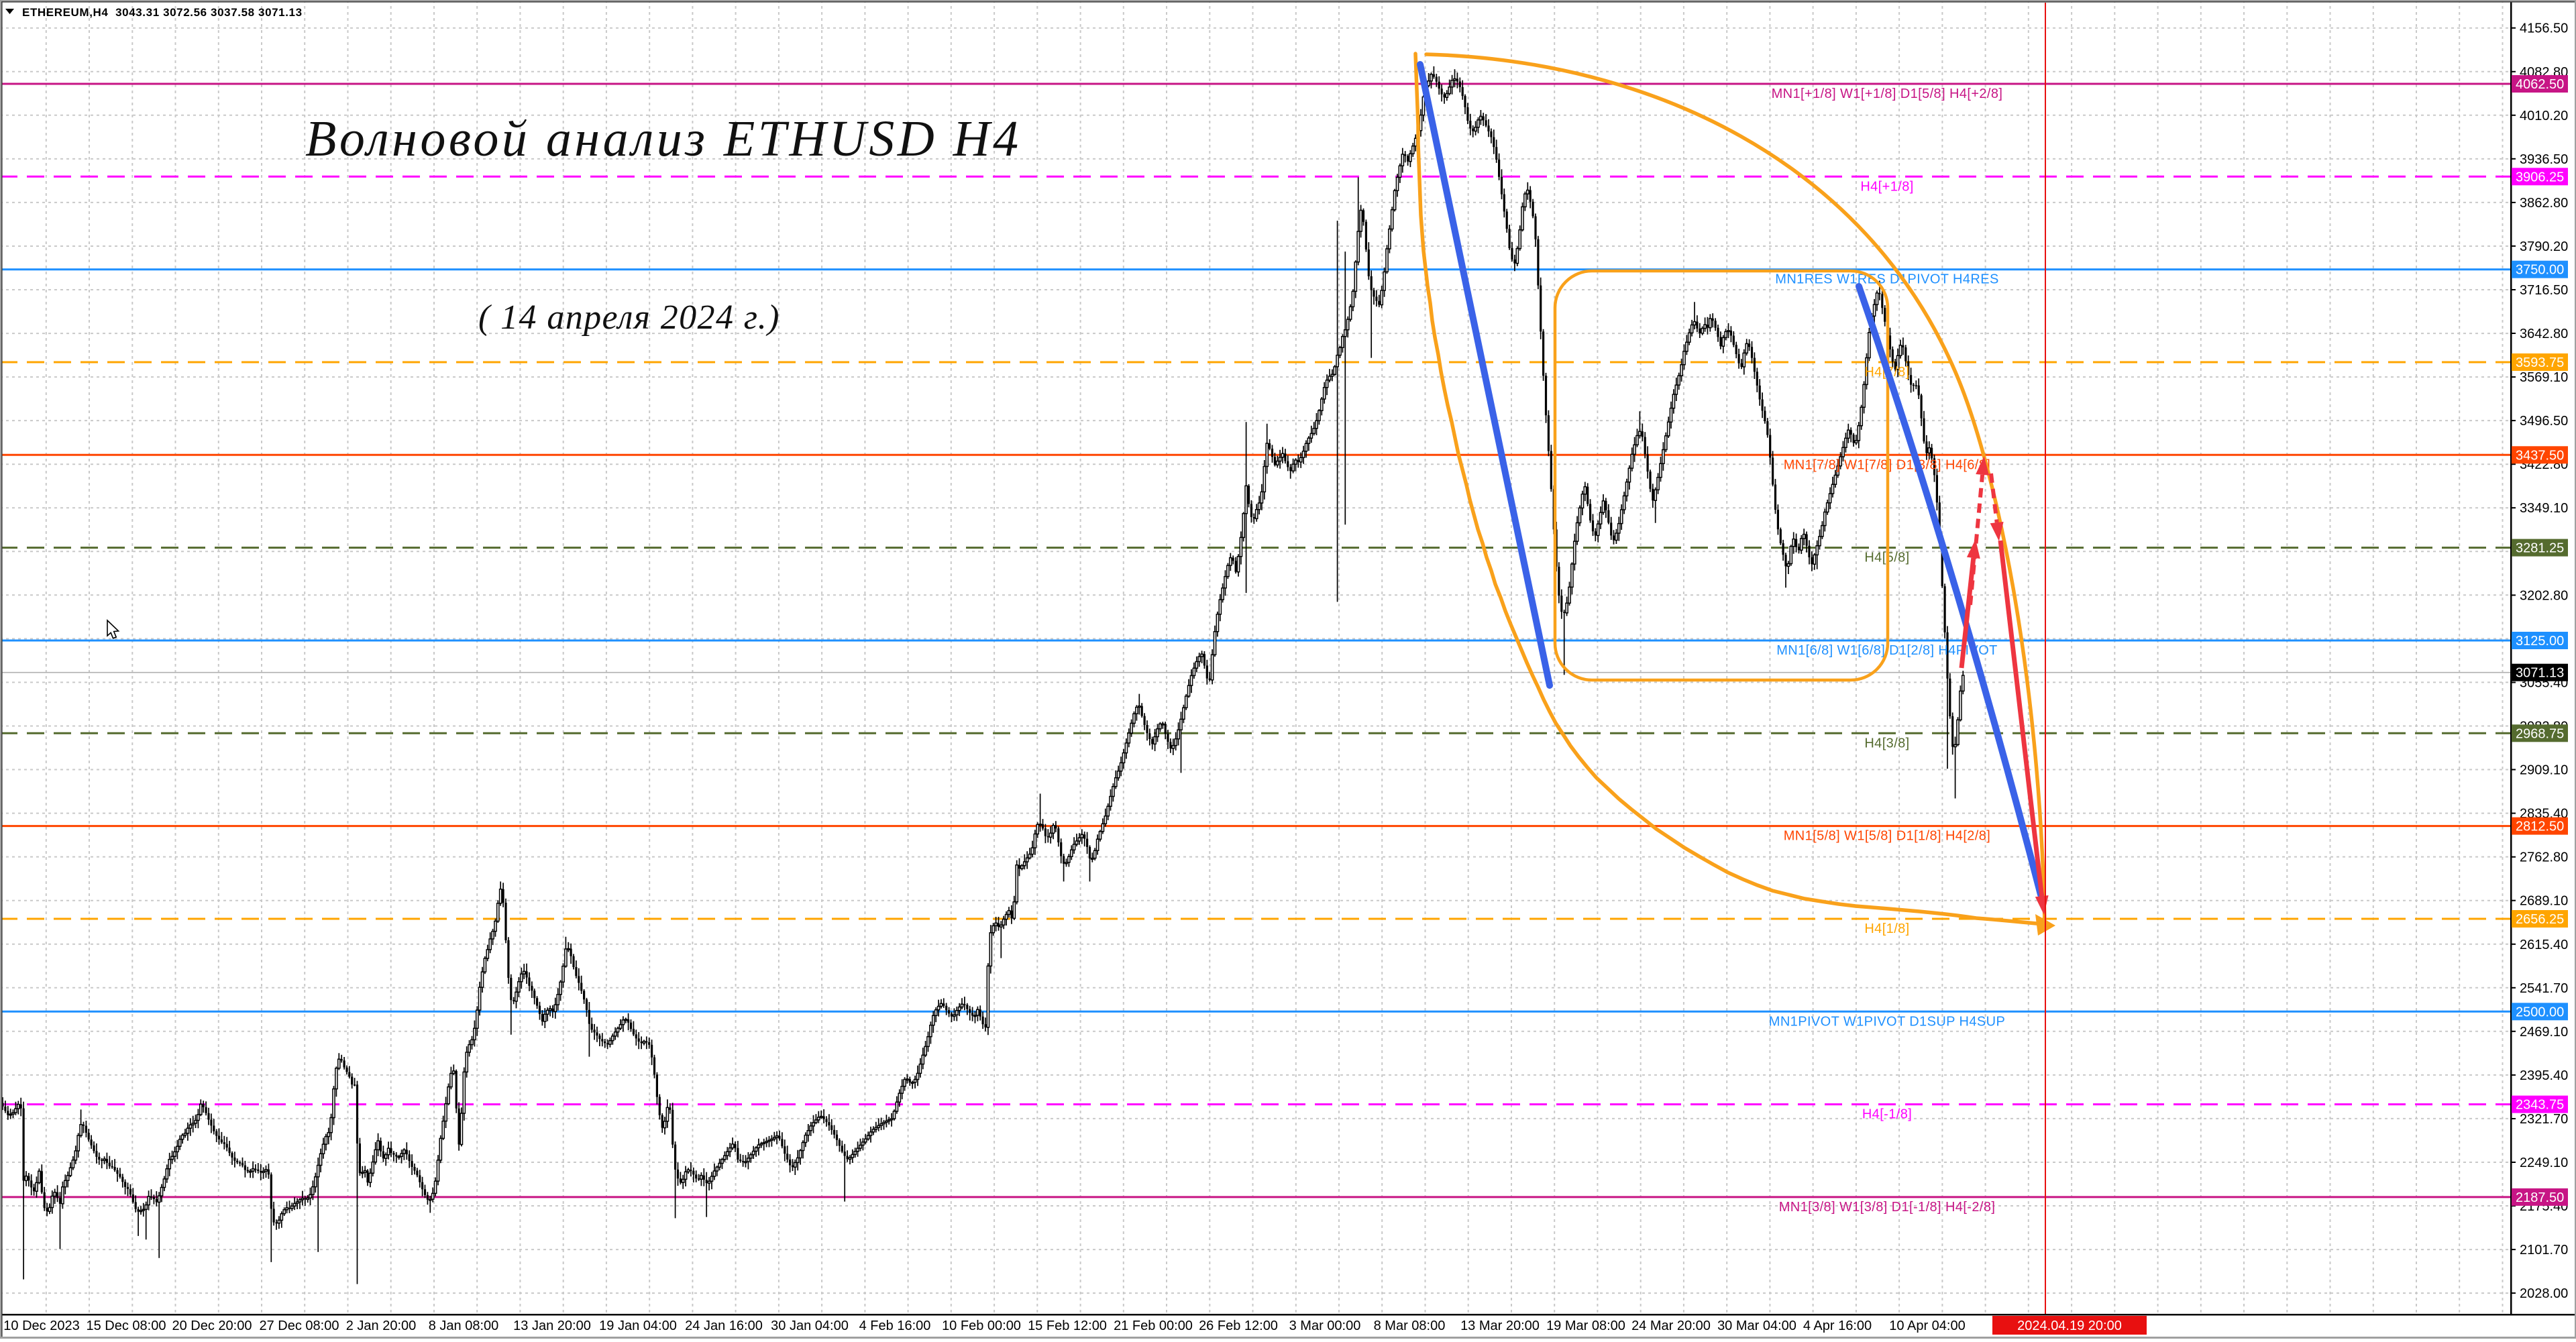 The height and width of the screenshot is (1342, 2576). Describe the element at coordinates (2544, 901) in the screenshot. I see `svg-text: 2689.10` at that location.